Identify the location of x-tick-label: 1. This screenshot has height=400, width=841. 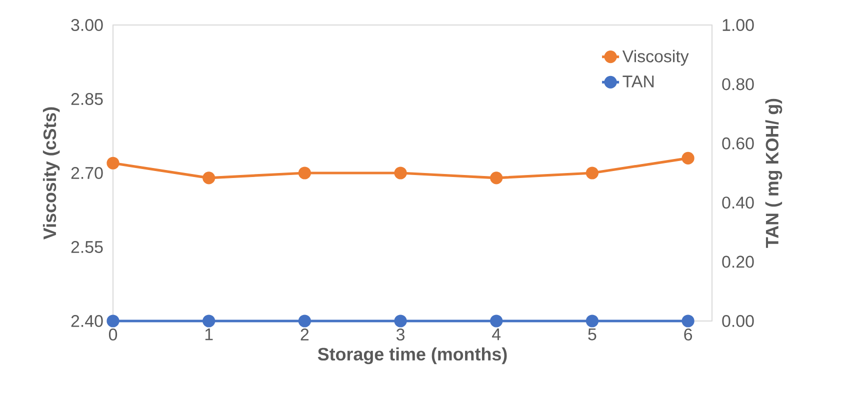
(209, 334).